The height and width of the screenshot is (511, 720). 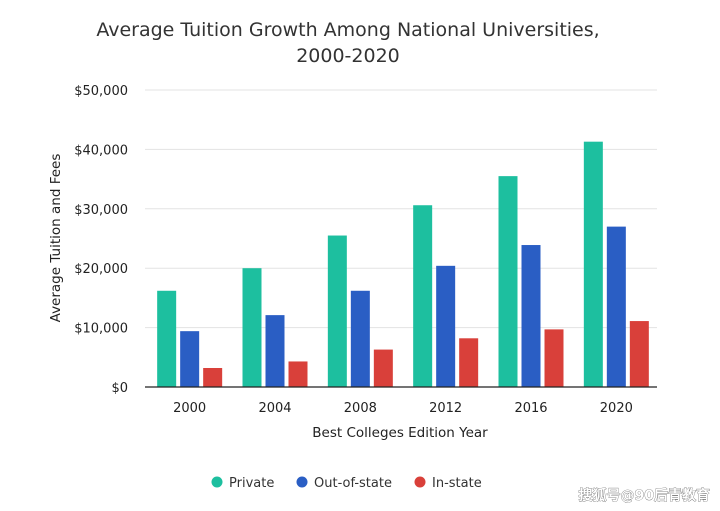 I want to click on chart-subtitle: 2000-2020, so click(x=348, y=56).